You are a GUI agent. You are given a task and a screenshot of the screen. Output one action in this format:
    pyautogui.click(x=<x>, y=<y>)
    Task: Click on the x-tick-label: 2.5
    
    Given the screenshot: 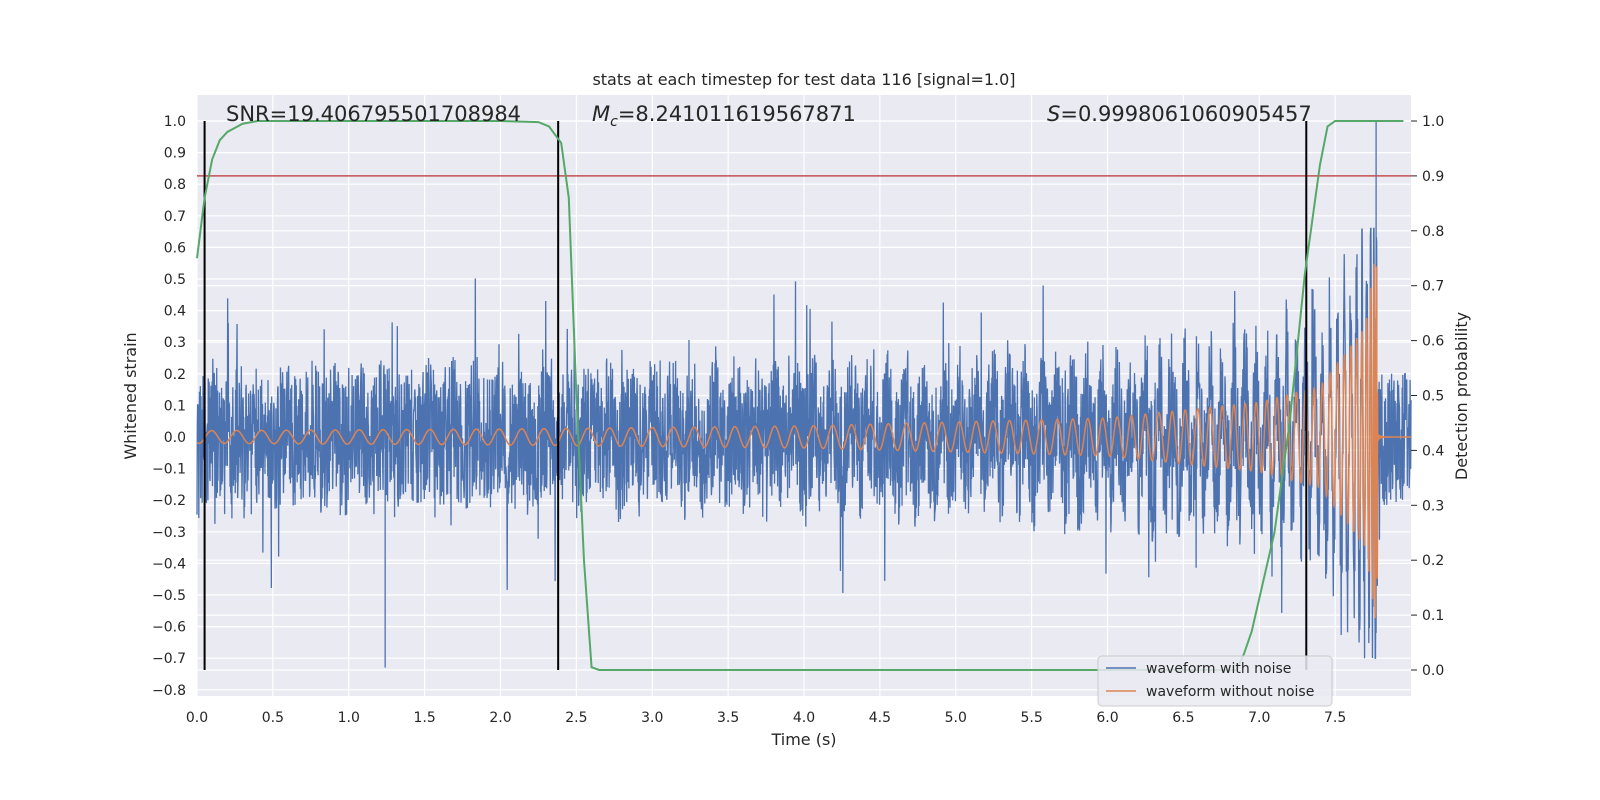 What is the action you would take?
    pyautogui.click(x=576, y=718)
    